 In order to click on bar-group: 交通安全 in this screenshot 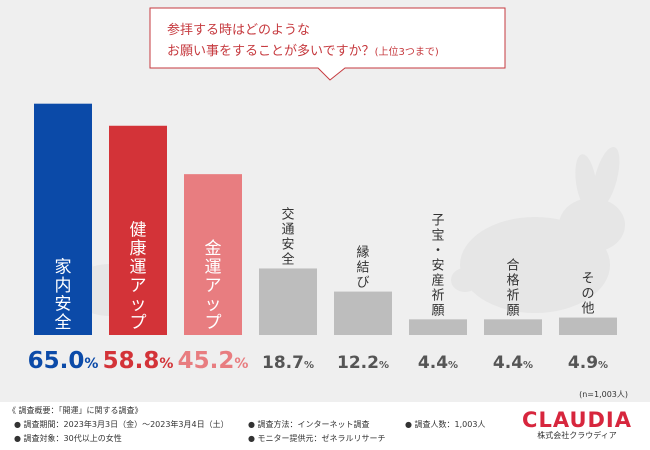, I will do `click(288, 270)`.